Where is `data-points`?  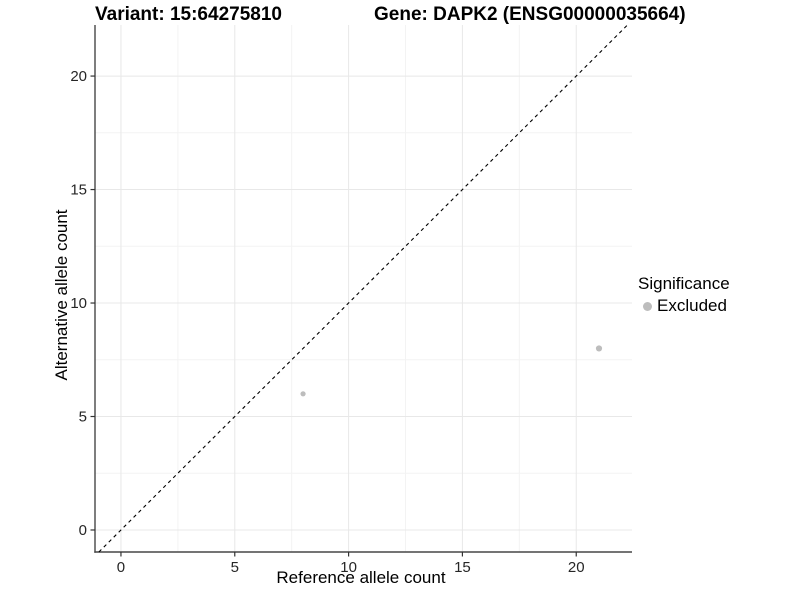 data-points is located at coordinates (451, 371).